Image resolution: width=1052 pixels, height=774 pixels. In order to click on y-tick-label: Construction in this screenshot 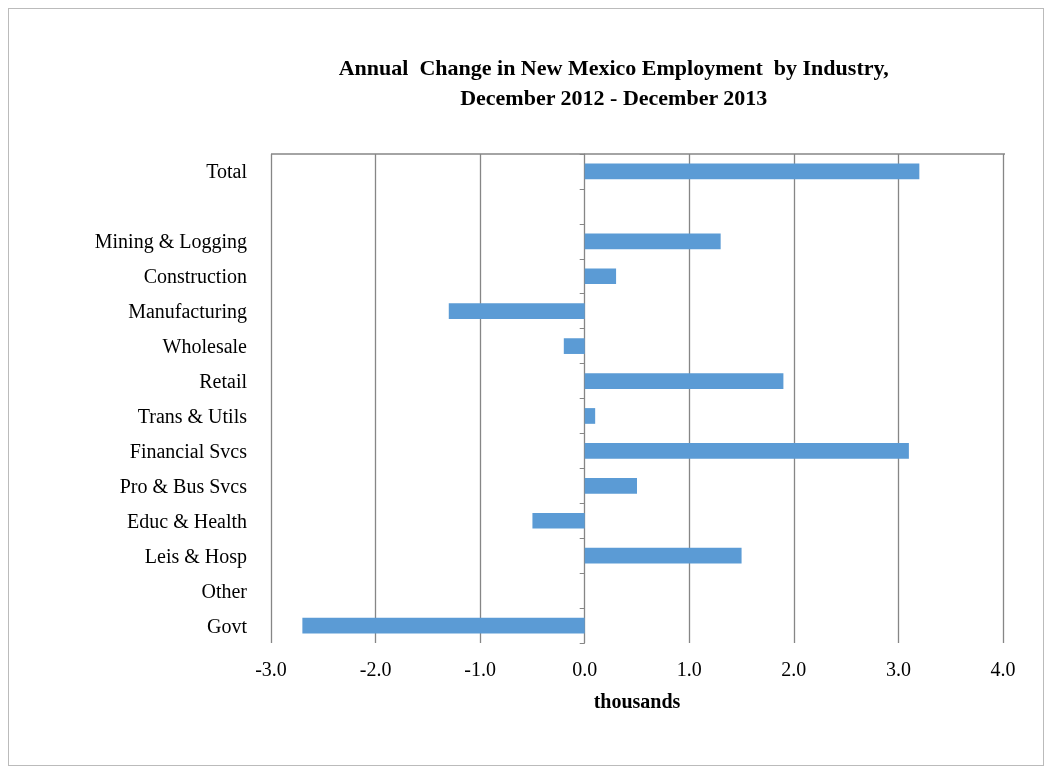, I will do `click(195, 276)`.